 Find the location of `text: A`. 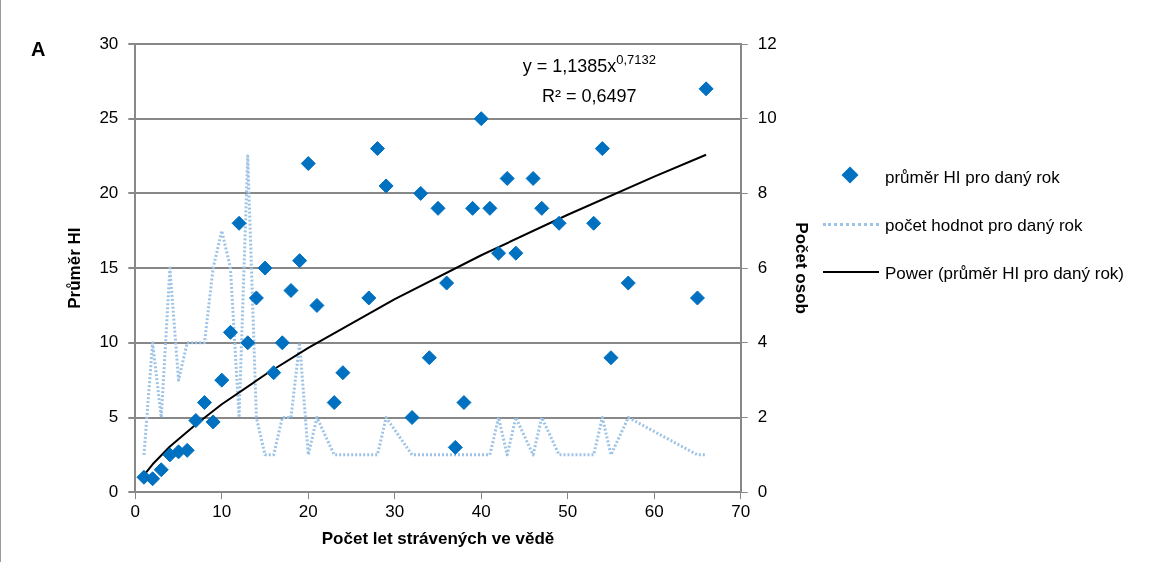

text: A is located at coordinates (38, 49).